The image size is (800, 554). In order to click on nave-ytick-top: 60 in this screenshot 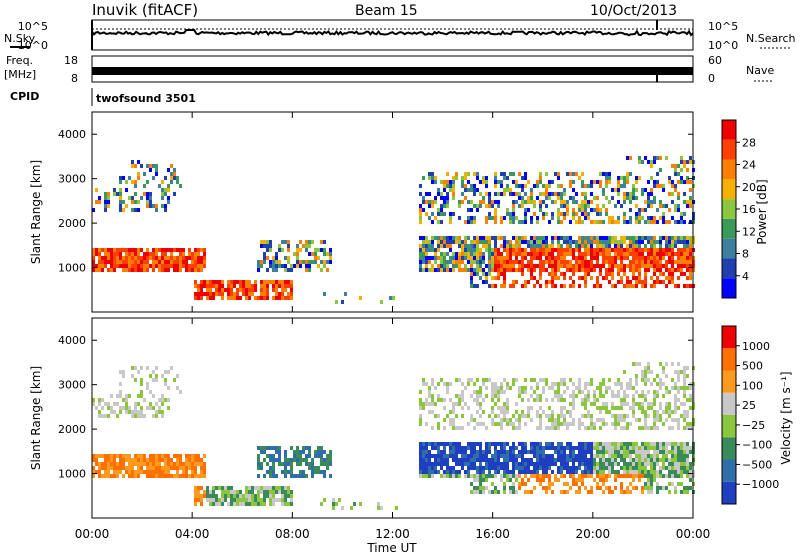, I will do `click(715, 60)`.